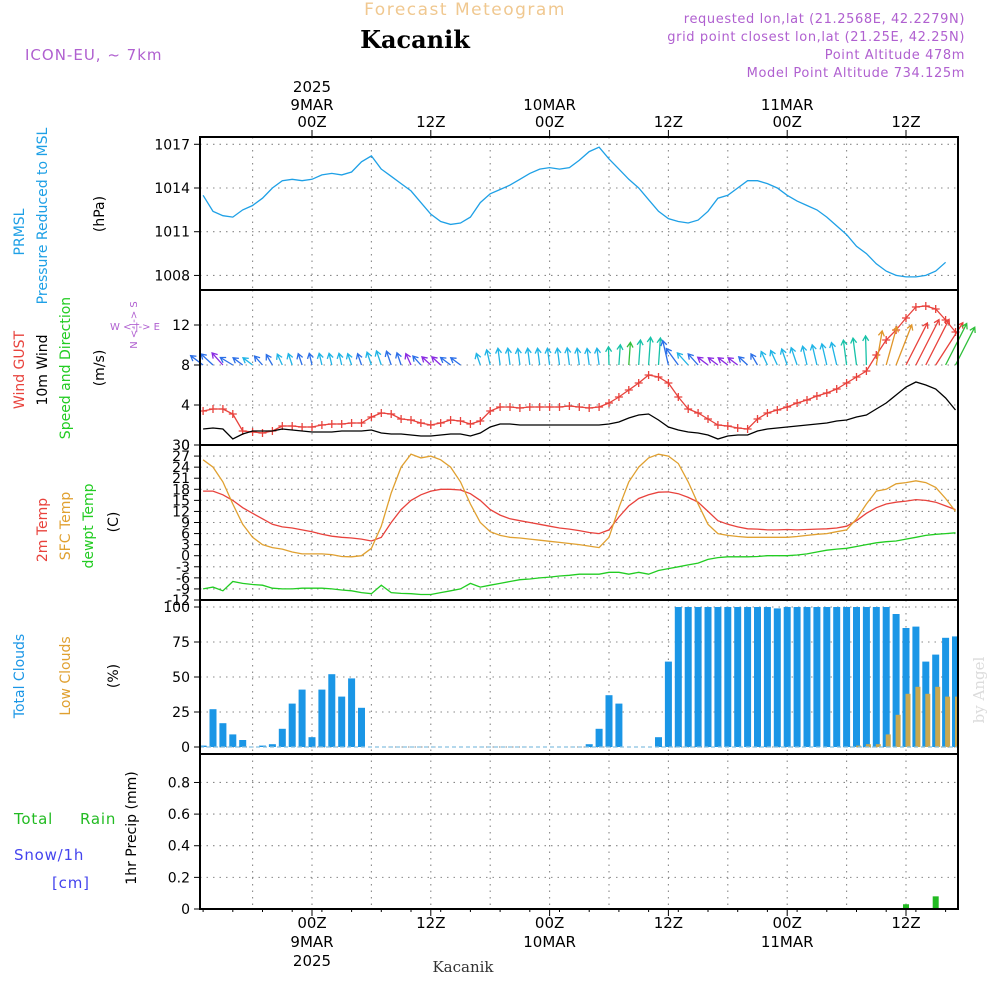  Describe the element at coordinates (114, 676) in the screenshot. I see `clouds-unit-label: (%)` at that location.